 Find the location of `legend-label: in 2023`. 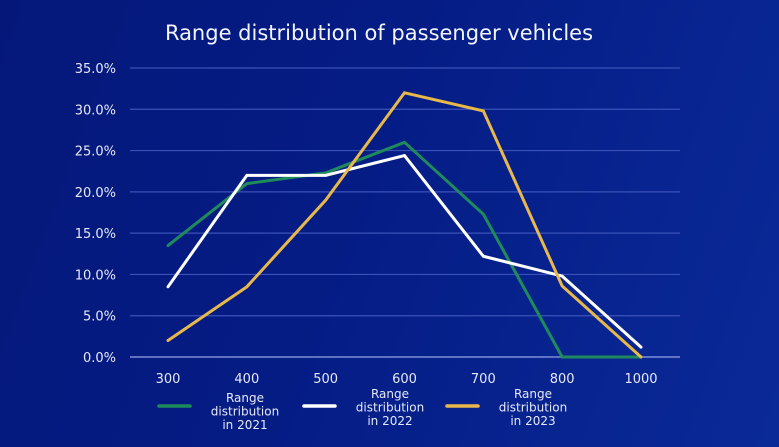

legend-label: in 2023 is located at coordinates (532, 421).